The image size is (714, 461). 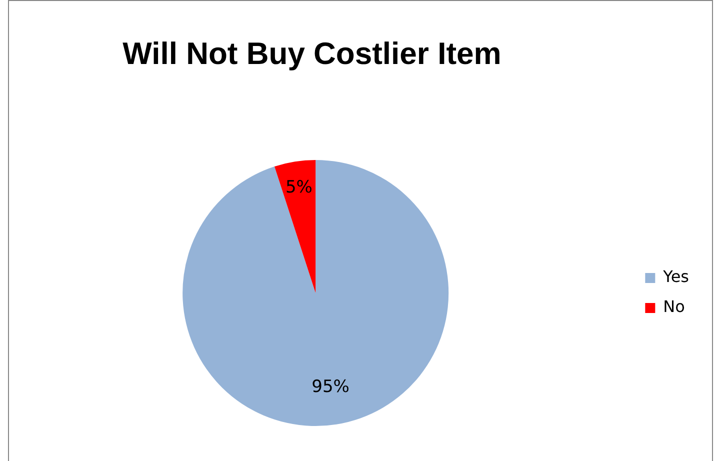 What do you see at coordinates (312, 54) in the screenshot?
I see `chart-title: Will Not Buy Costlier Item` at bounding box center [312, 54].